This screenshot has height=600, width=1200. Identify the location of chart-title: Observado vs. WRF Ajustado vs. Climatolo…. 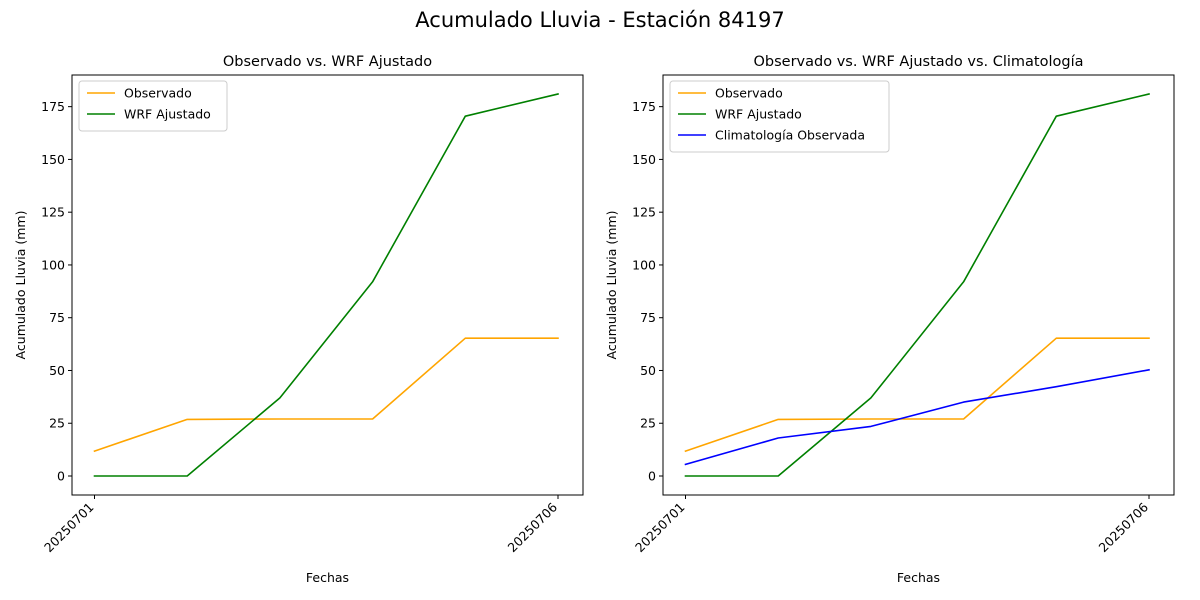
(919, 62).